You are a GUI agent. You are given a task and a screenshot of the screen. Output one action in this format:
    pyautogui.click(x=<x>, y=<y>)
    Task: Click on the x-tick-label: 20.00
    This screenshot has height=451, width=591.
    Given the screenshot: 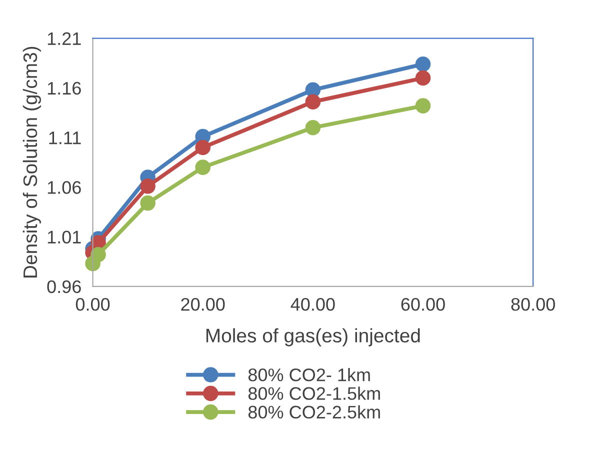 What is the action you would take?
    pyautogui.click(x=203, y=304)
    